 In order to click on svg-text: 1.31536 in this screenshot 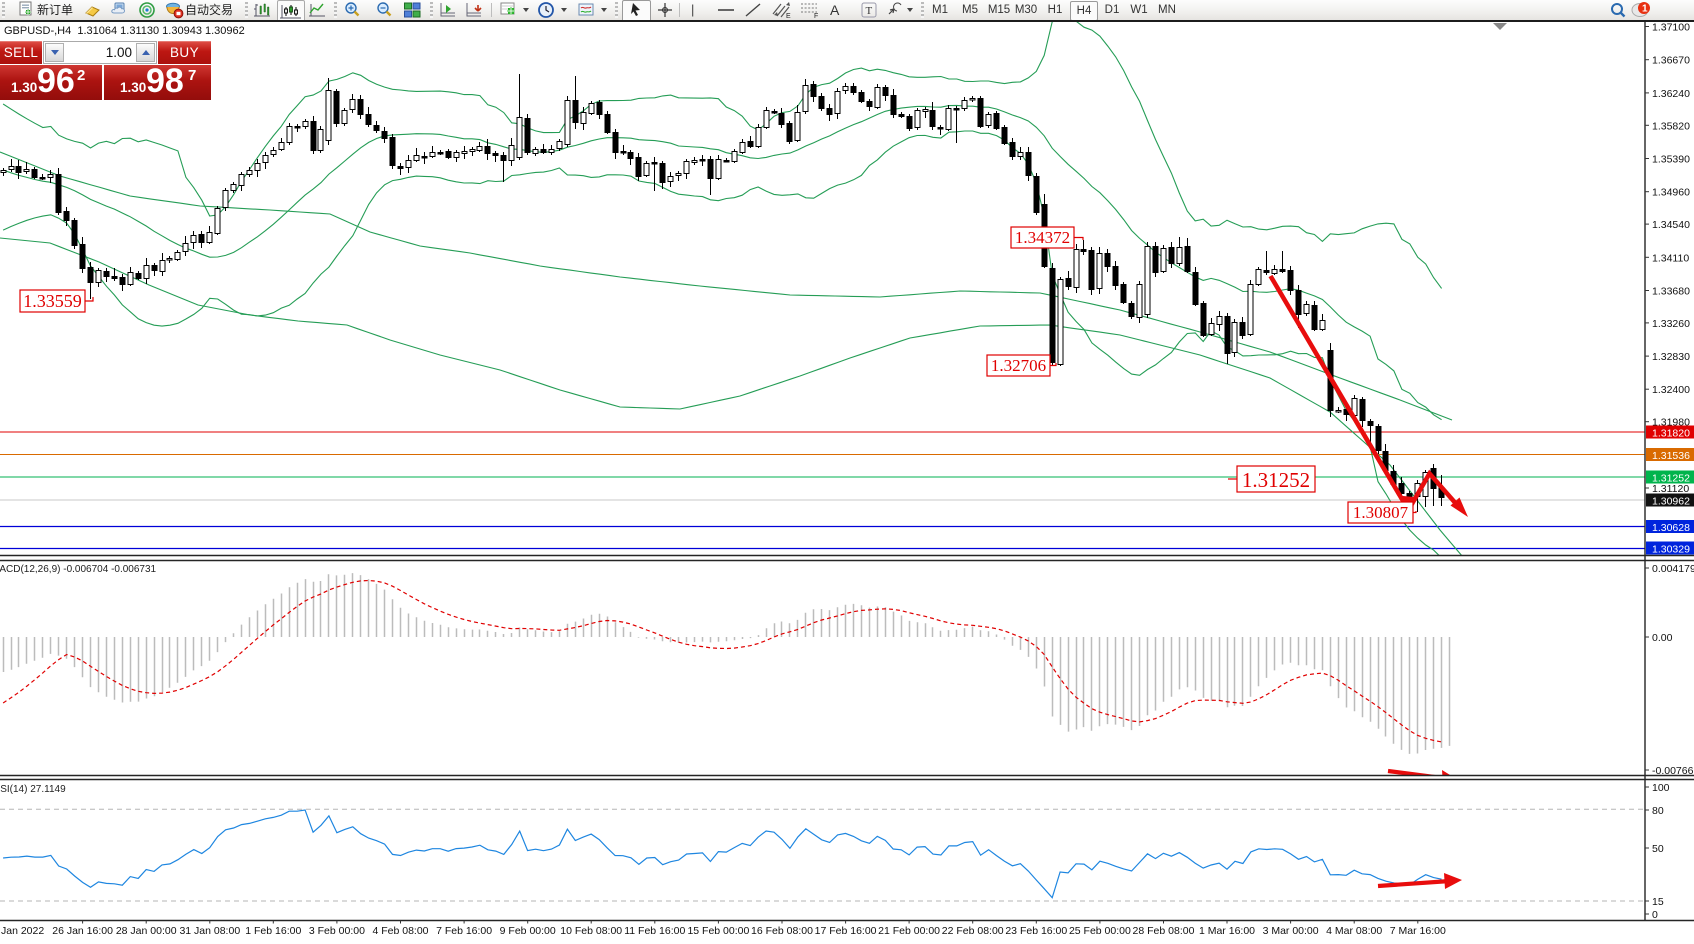, I will do `click(1671, 456)`.